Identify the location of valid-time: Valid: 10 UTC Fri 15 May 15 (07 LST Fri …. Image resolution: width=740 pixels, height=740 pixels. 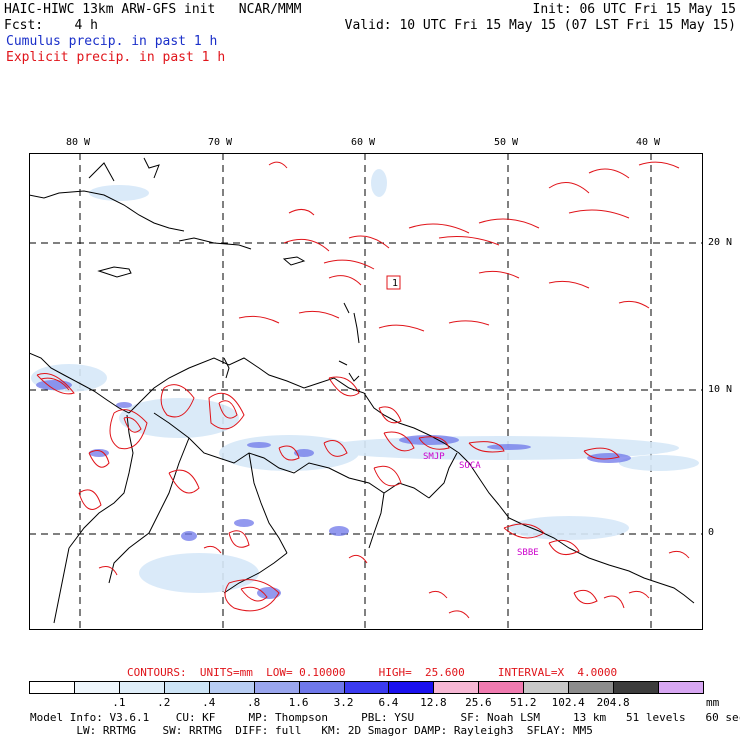
(540, 25).